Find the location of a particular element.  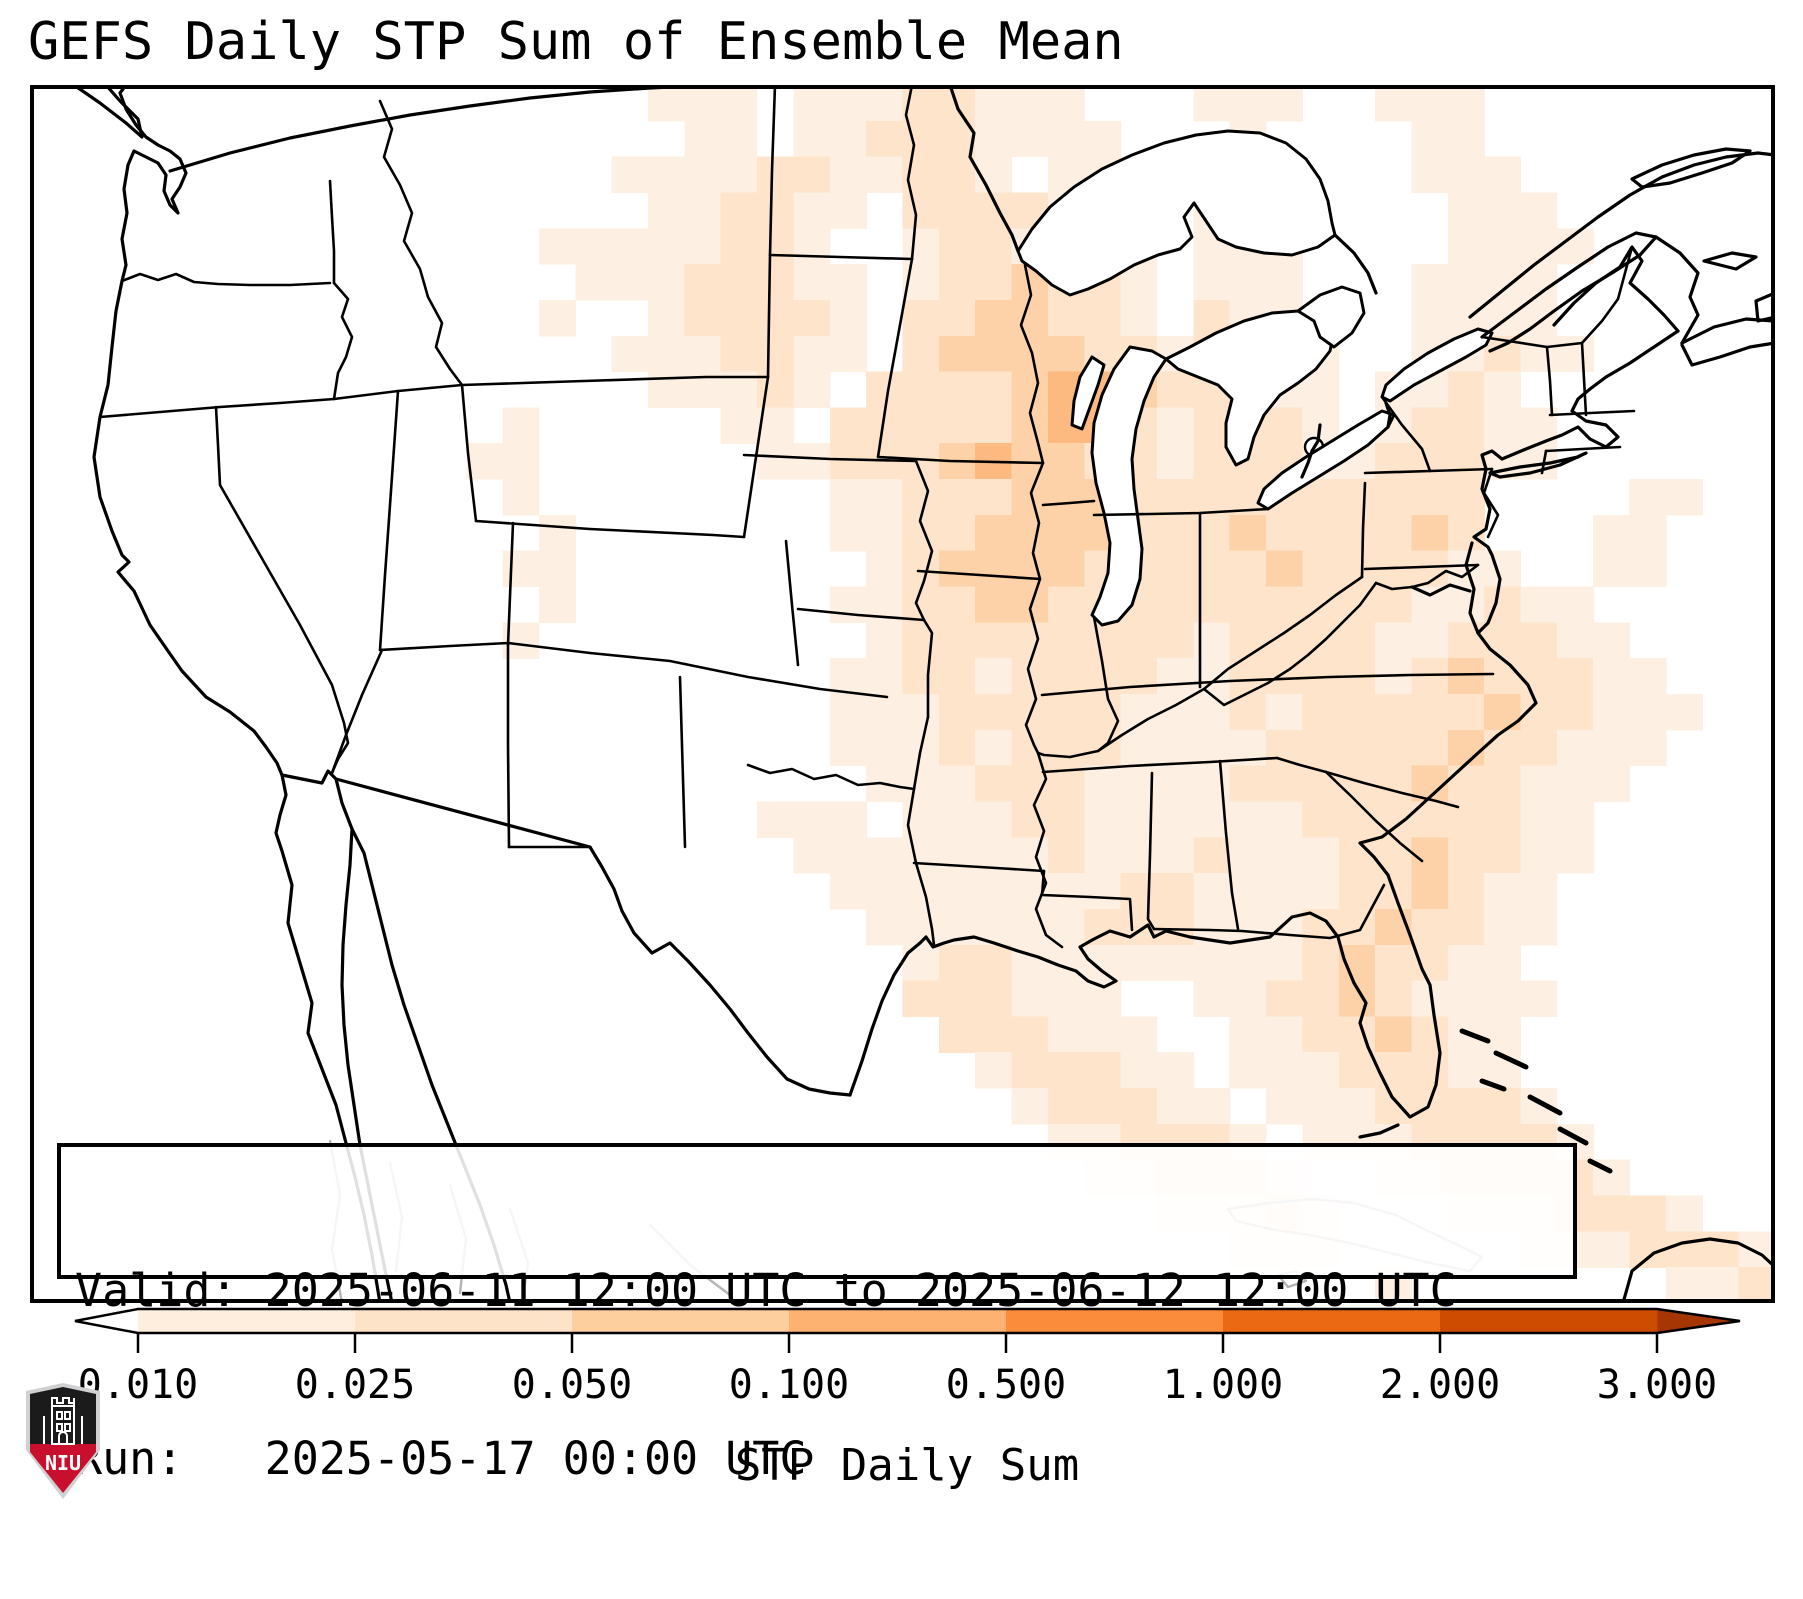

colorbar-segment is located at coordinates (1549, 1321).